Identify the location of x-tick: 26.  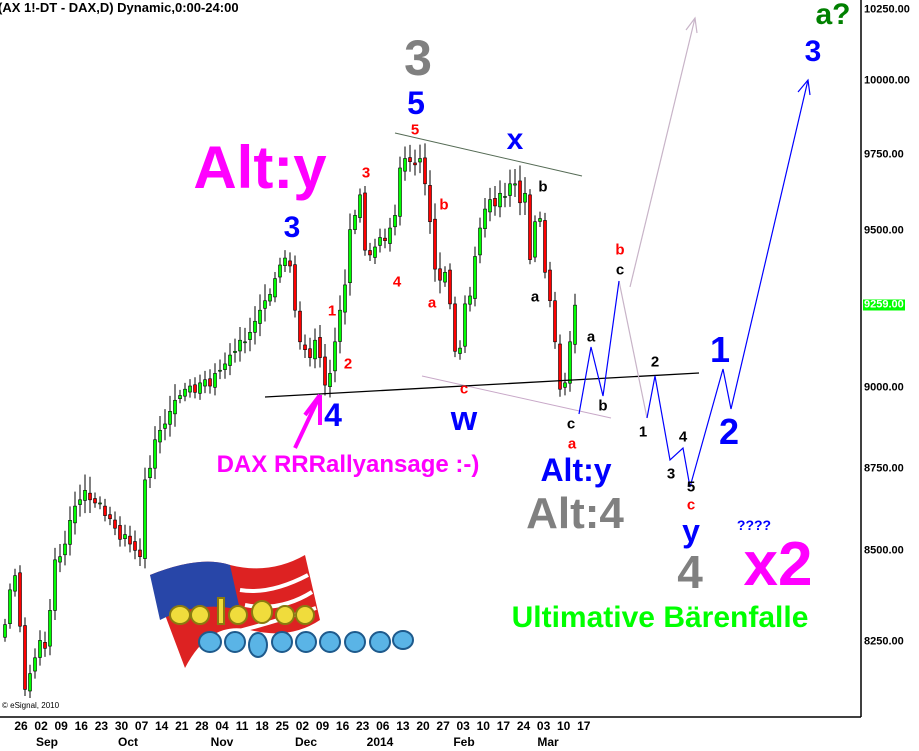
(21, 726).